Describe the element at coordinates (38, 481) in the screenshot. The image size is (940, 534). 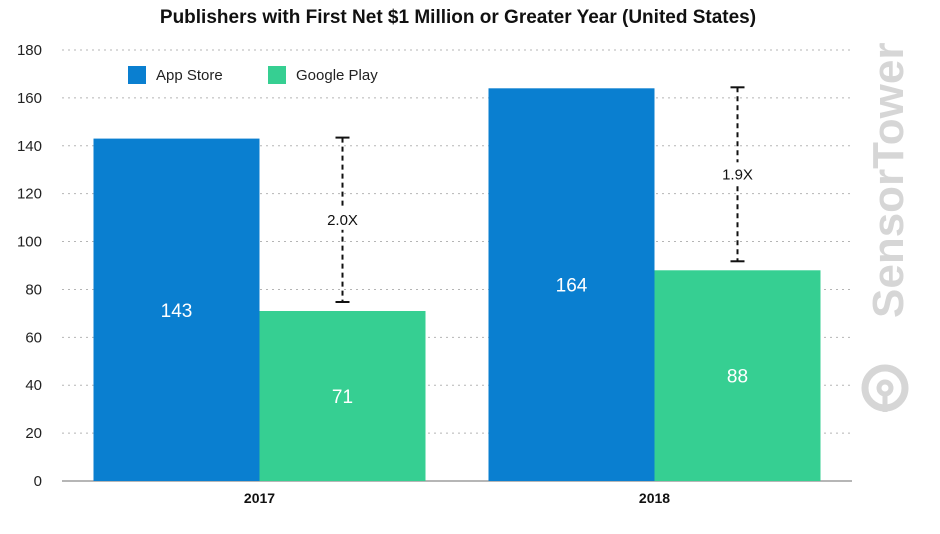
I see `y-tick-label: 0` at that location.